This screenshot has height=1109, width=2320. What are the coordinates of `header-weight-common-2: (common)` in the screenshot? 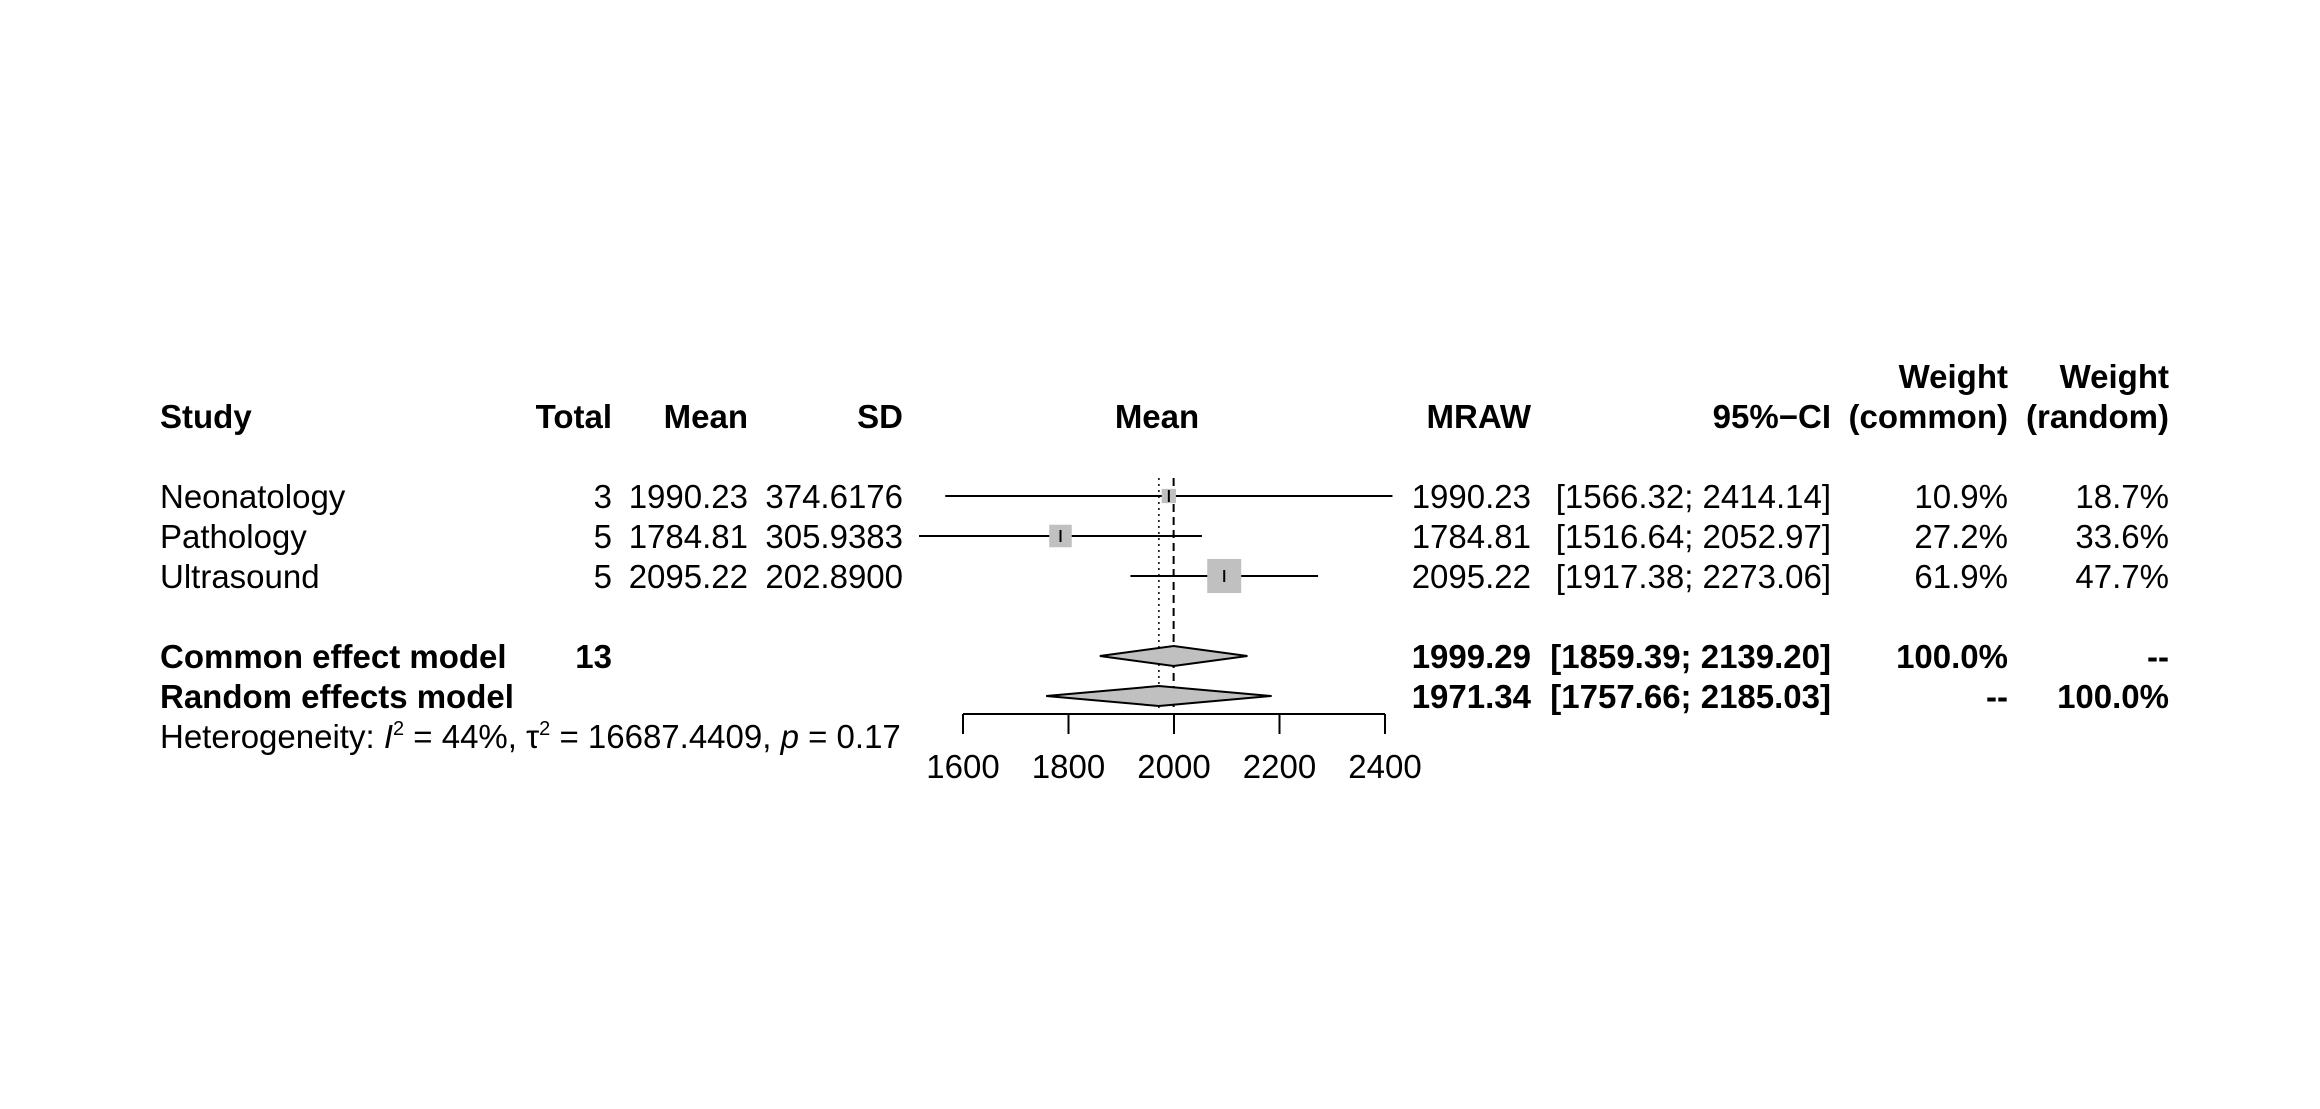 It's located at (1929, 416).